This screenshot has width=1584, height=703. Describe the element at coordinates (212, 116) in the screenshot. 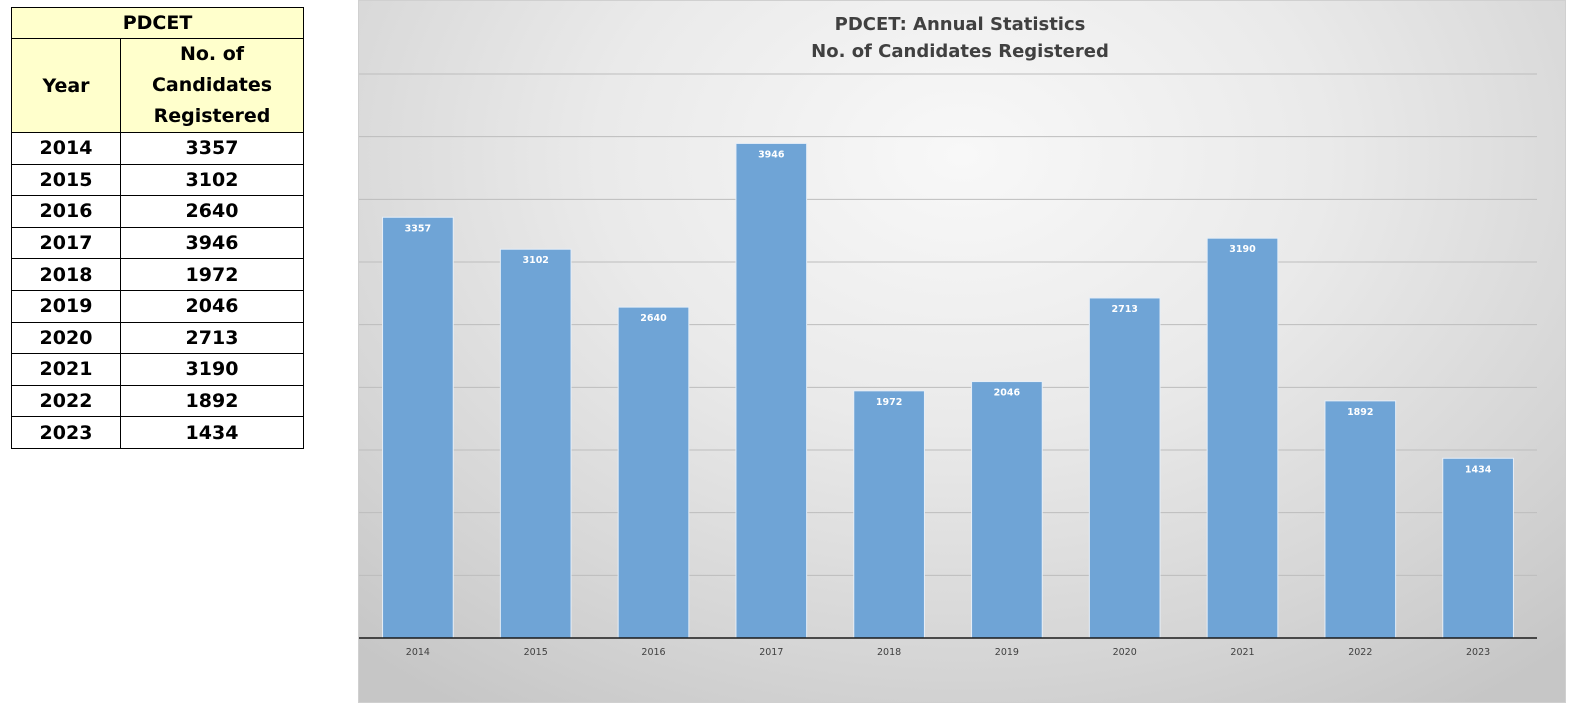

I see `count-header-line-3: Registered` at that location.